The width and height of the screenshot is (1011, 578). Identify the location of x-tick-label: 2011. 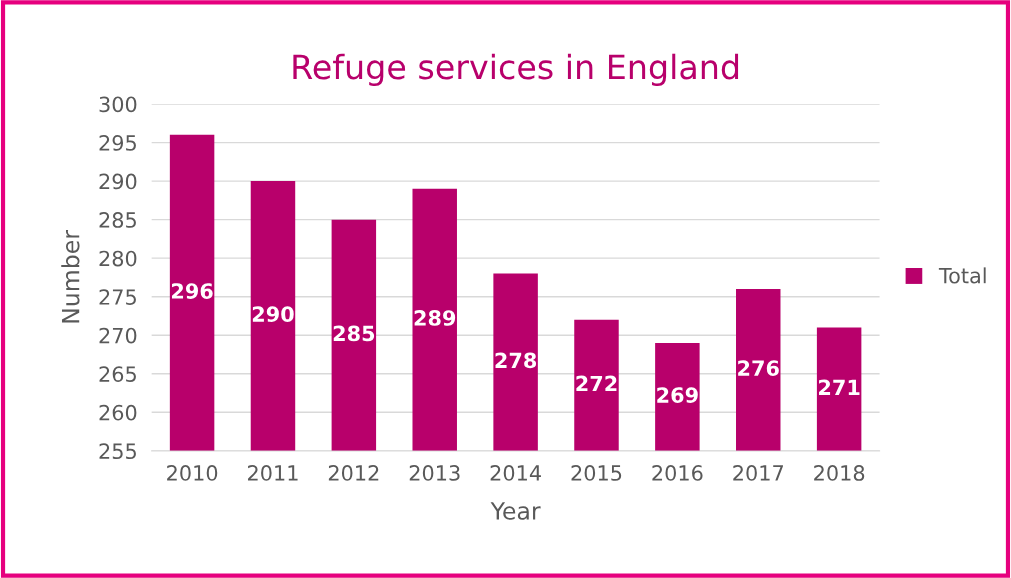
(272, 473).